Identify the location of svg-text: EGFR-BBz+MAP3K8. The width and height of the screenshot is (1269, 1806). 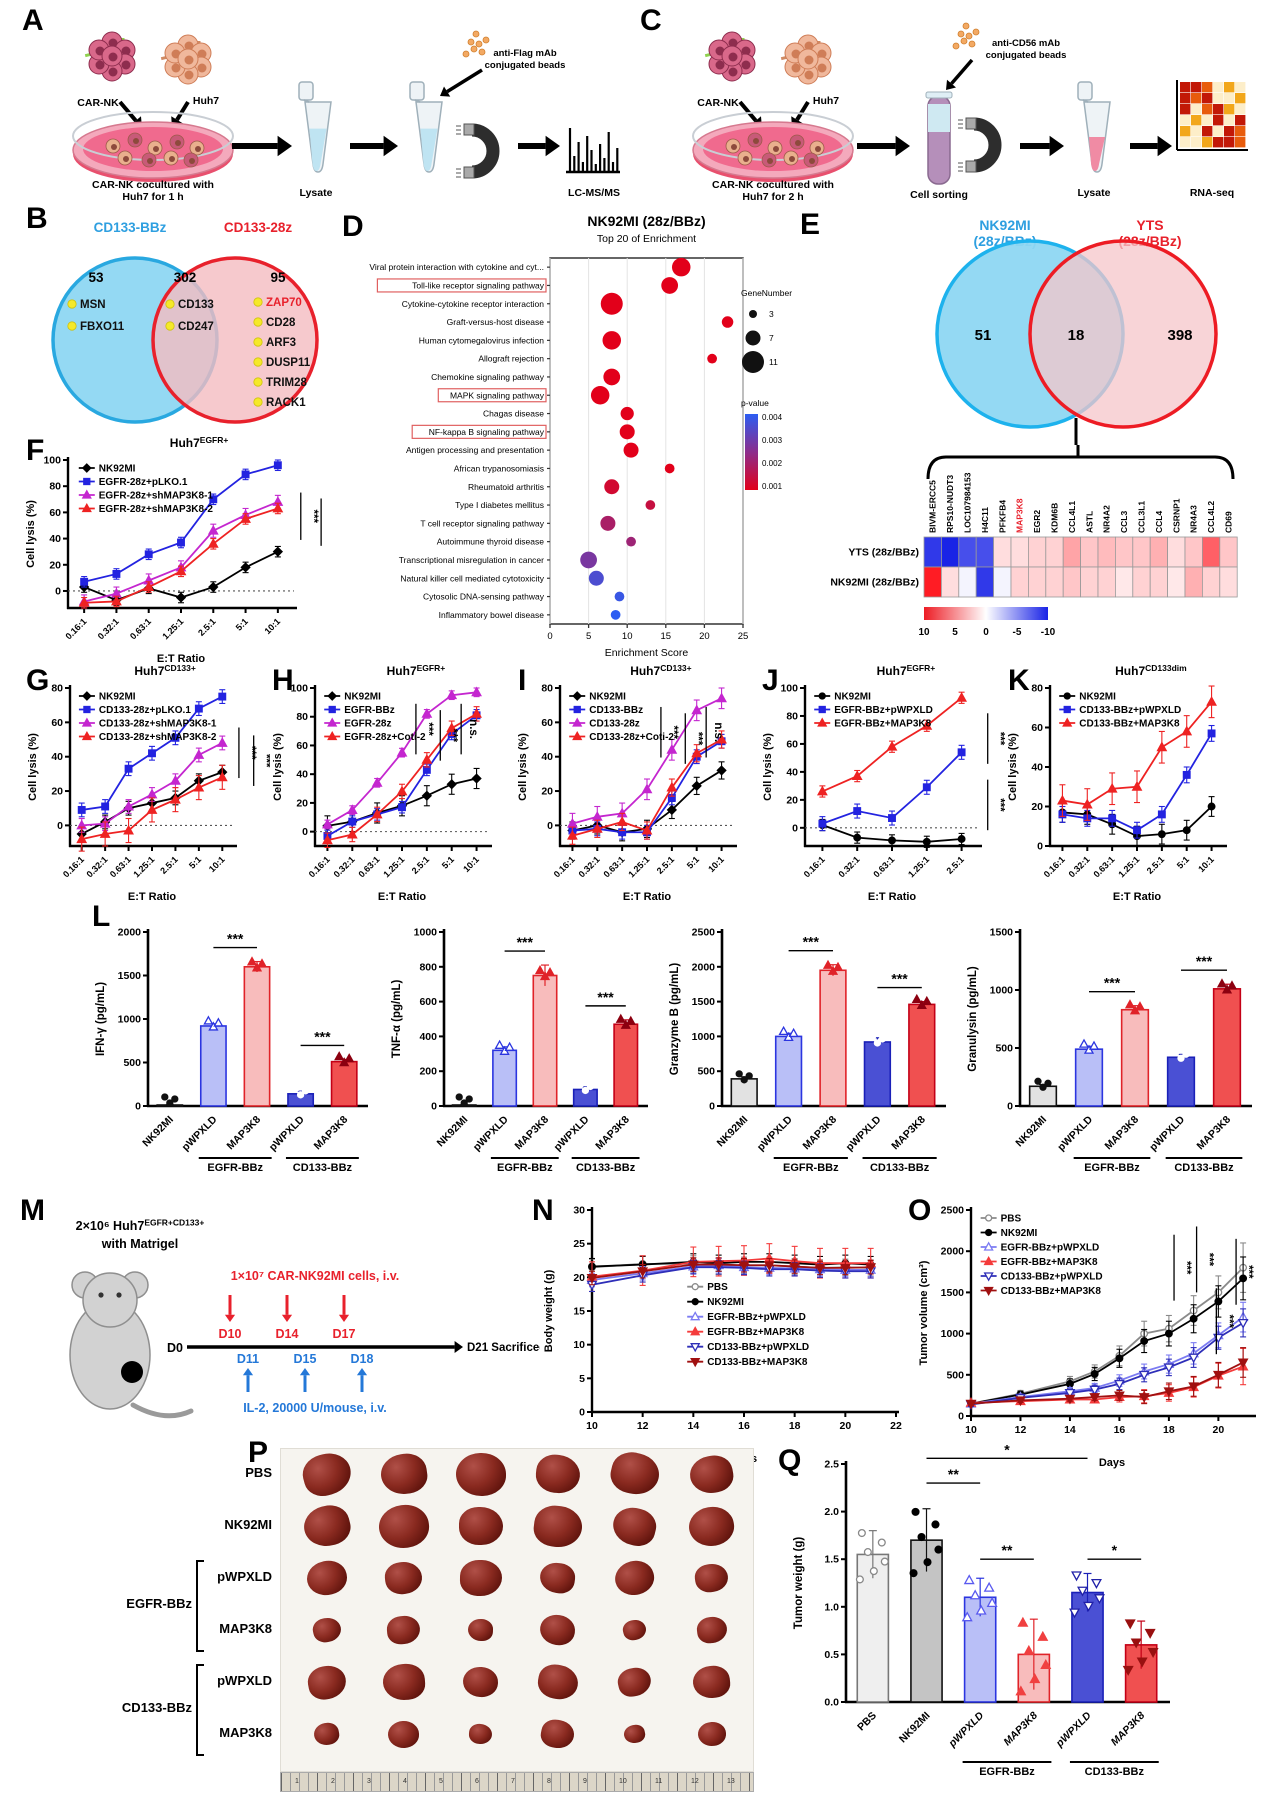
(882, 724).